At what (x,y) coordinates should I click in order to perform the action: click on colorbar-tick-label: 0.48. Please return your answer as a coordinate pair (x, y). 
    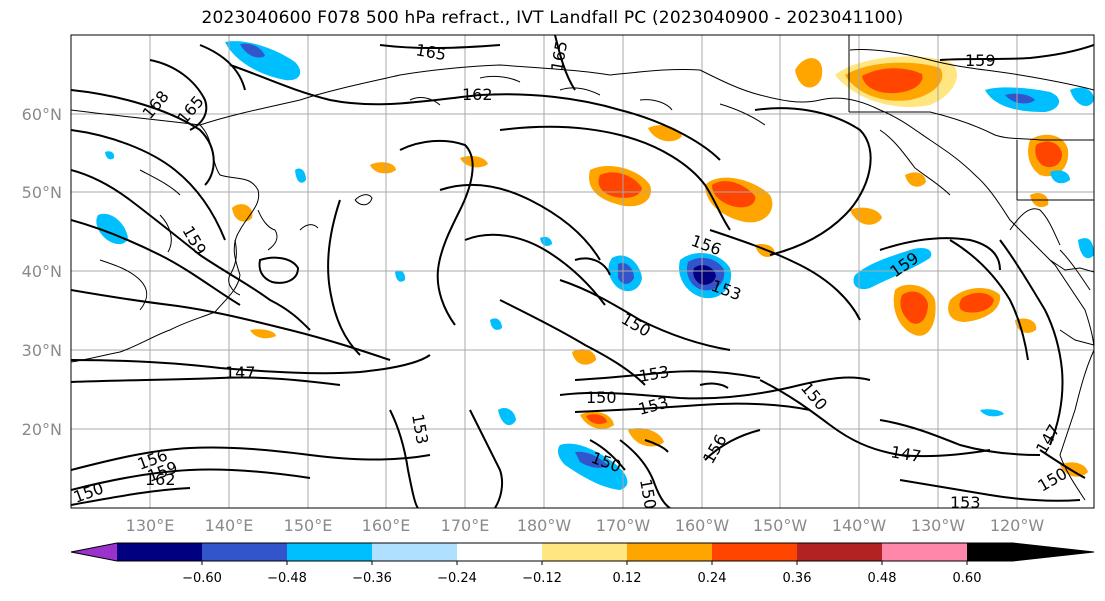
    Looking at the image, I should click on (882, 578).